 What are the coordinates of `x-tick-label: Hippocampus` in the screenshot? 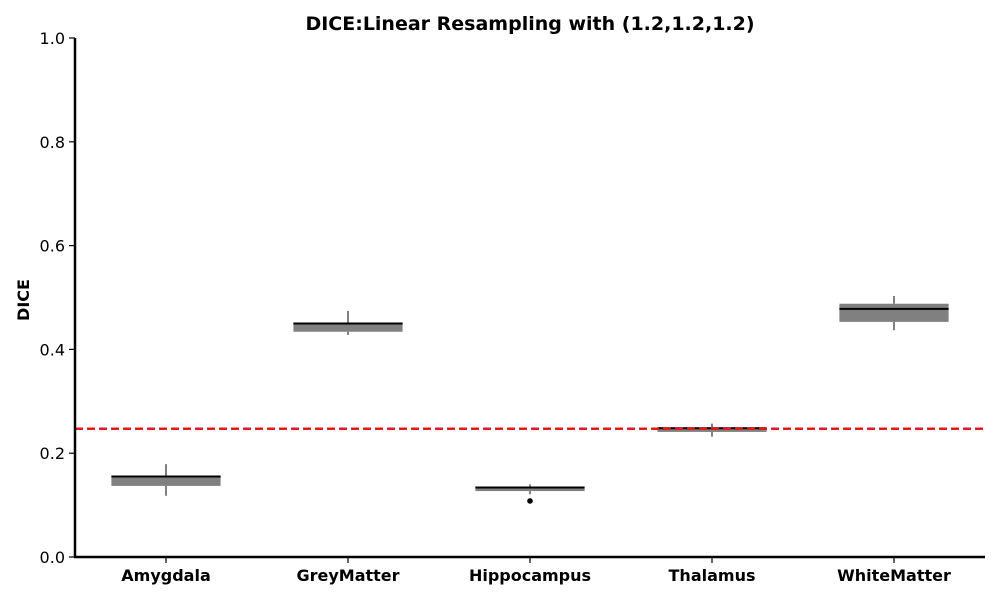 It's located at (530, 575).